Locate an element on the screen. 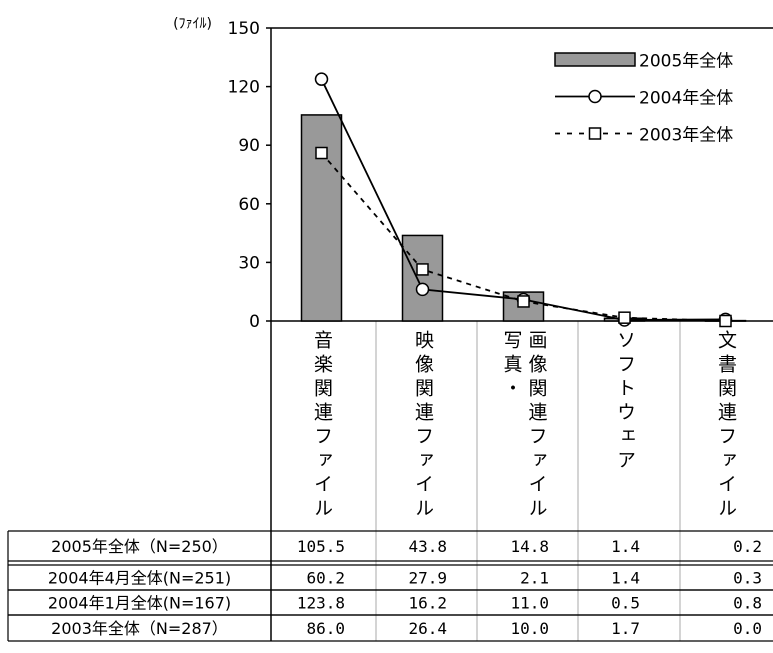 Image resolution: width=773 pixels, height=653 pixels. category-label-cell: 写真・ 画像関連ファイル is located at coordinates (524, 428).